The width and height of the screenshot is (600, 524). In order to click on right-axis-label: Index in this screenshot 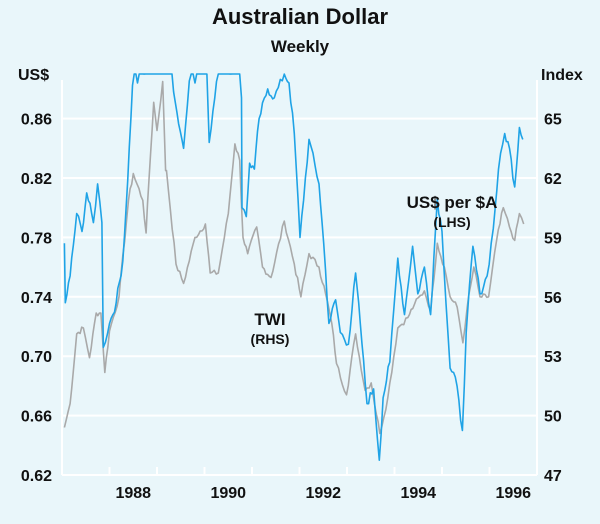, I will do `click(562, 75)`.